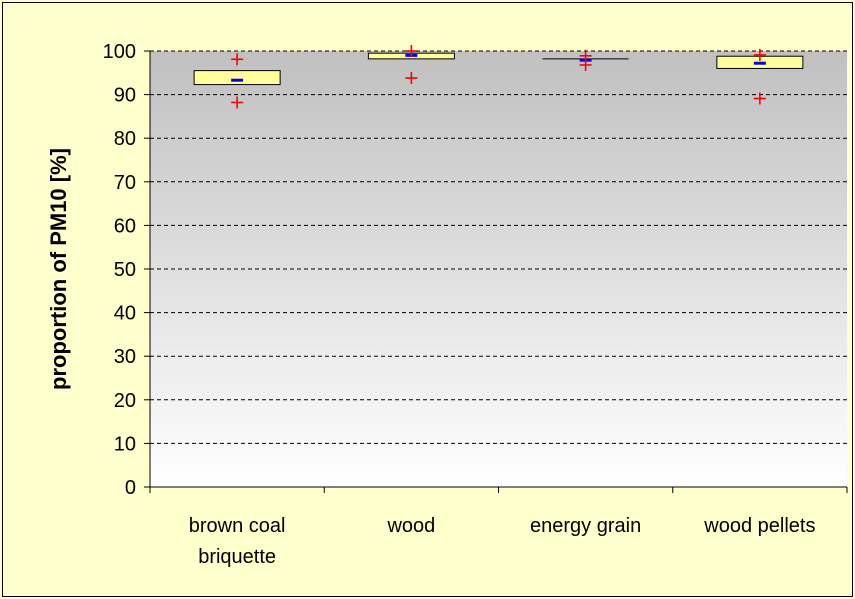  What do you see at coordinates (125, 357) in the screenshot?
I see `y-tick-label-30: 30` at bounding box center [125, 357].